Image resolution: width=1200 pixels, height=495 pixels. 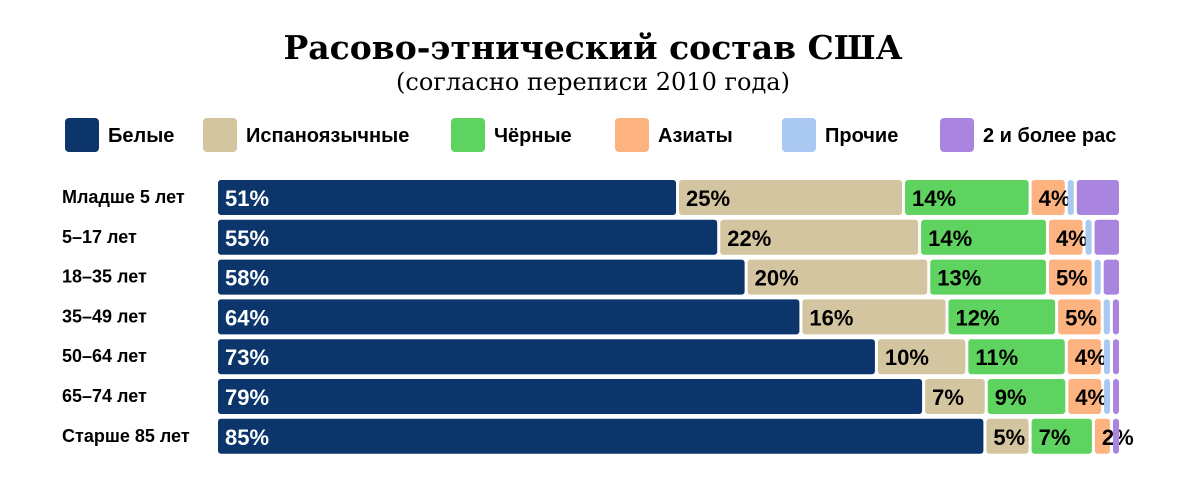 I want to click on bar-испаноязычные-5, so click(x=955, y=396).